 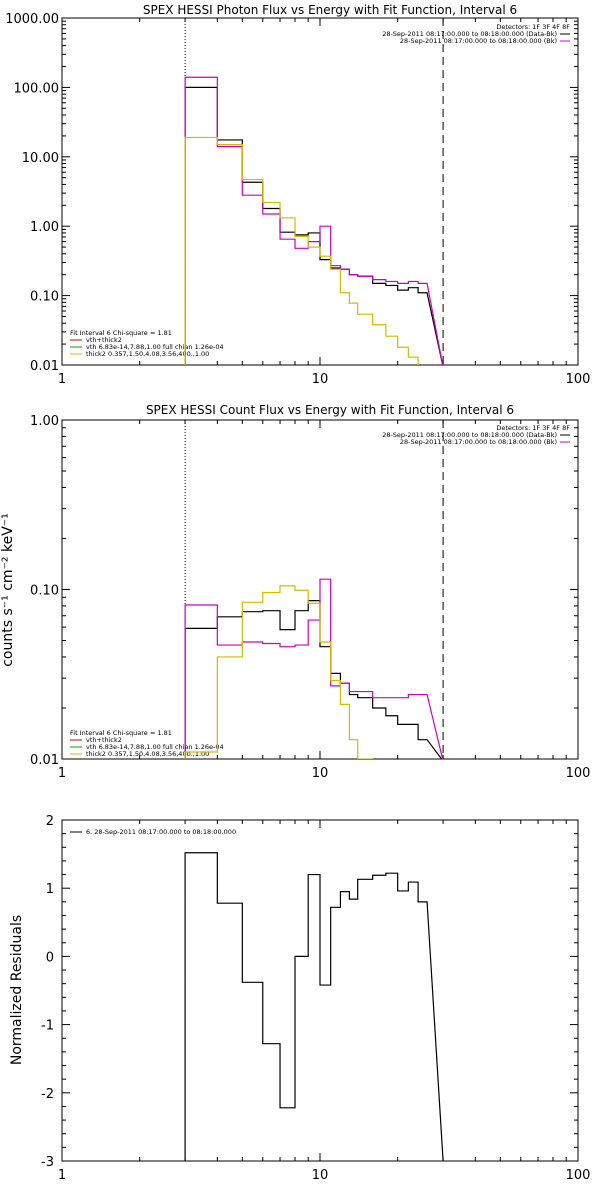 I want to click on panel3-y-tick-label: 1, so click(x=50, y=889).